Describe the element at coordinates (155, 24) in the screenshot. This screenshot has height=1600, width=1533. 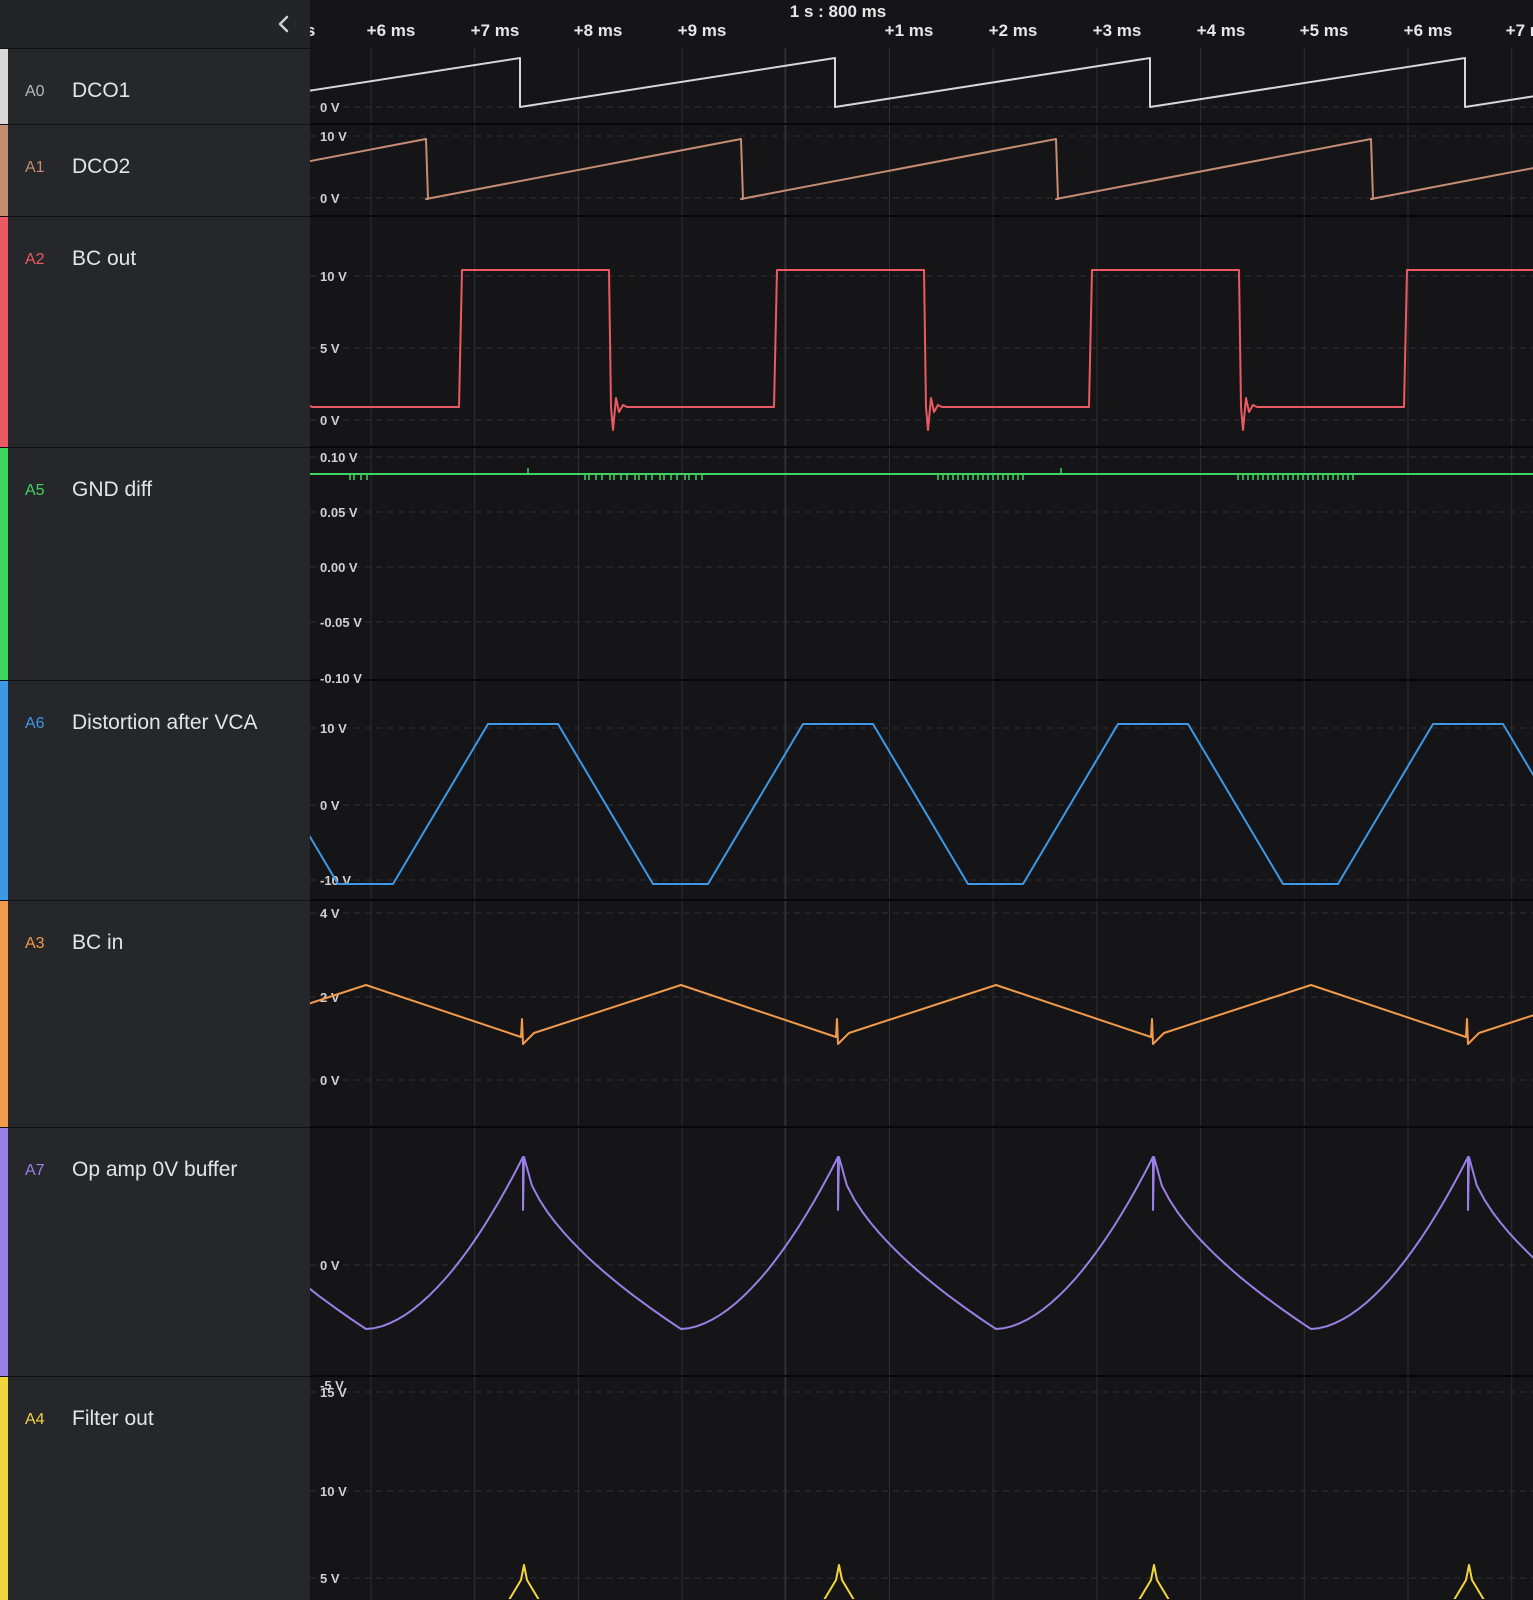
I see `sidebar-header` at that location.